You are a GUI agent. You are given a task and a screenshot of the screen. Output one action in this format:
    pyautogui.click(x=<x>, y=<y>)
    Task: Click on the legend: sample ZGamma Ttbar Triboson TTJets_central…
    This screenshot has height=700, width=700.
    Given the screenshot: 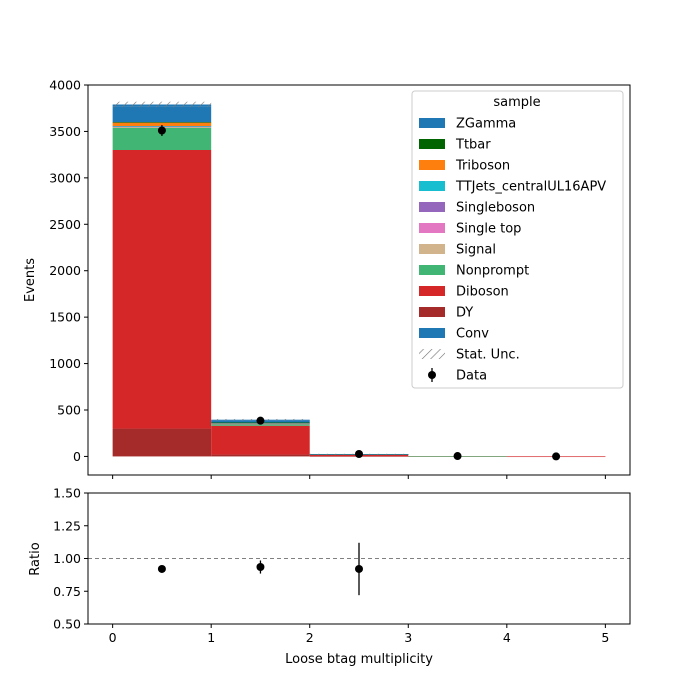 What is the action you would take?
    pyautogui.click(x=517, y=239)
    